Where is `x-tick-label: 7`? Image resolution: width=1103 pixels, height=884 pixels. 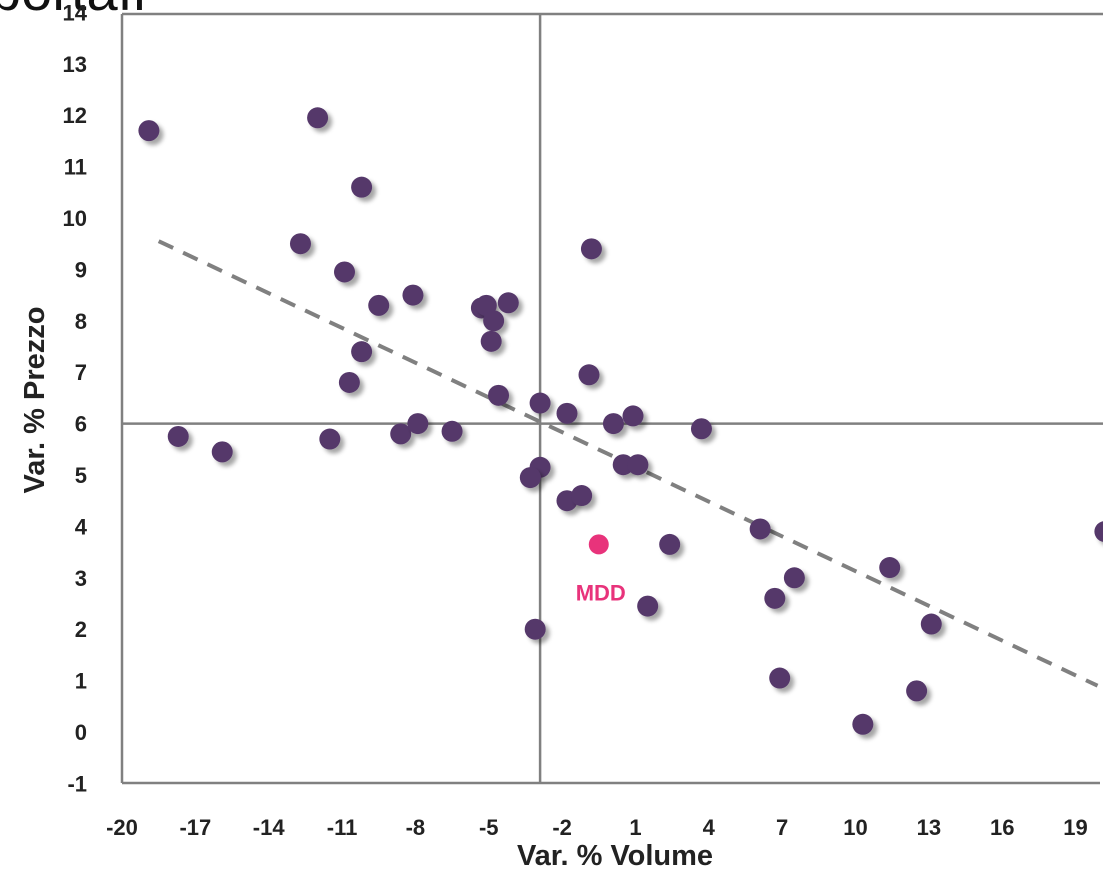 x-tick-label: 7 is located at coordinates (782, 827).